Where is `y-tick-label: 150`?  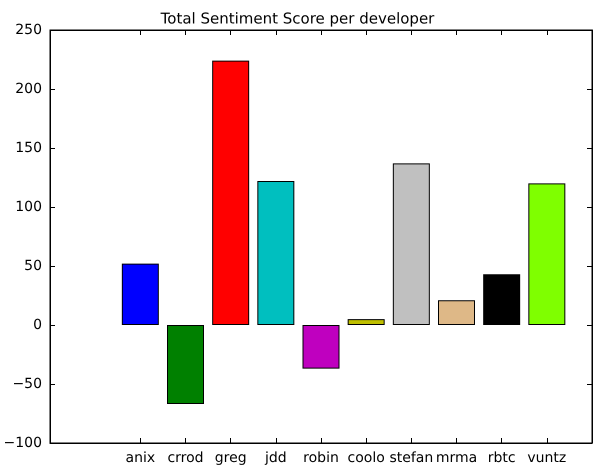 y-tick-label: 150 is located at coordinates (28, 148).